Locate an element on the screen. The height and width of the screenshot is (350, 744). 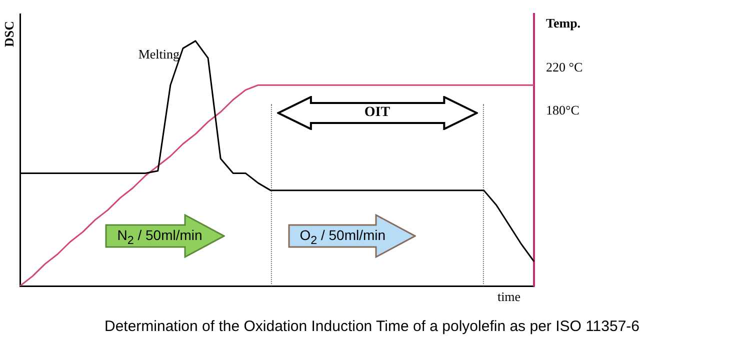
annotation: O$_{2}$ / 50ml/min is located at coordinates (343, 237).